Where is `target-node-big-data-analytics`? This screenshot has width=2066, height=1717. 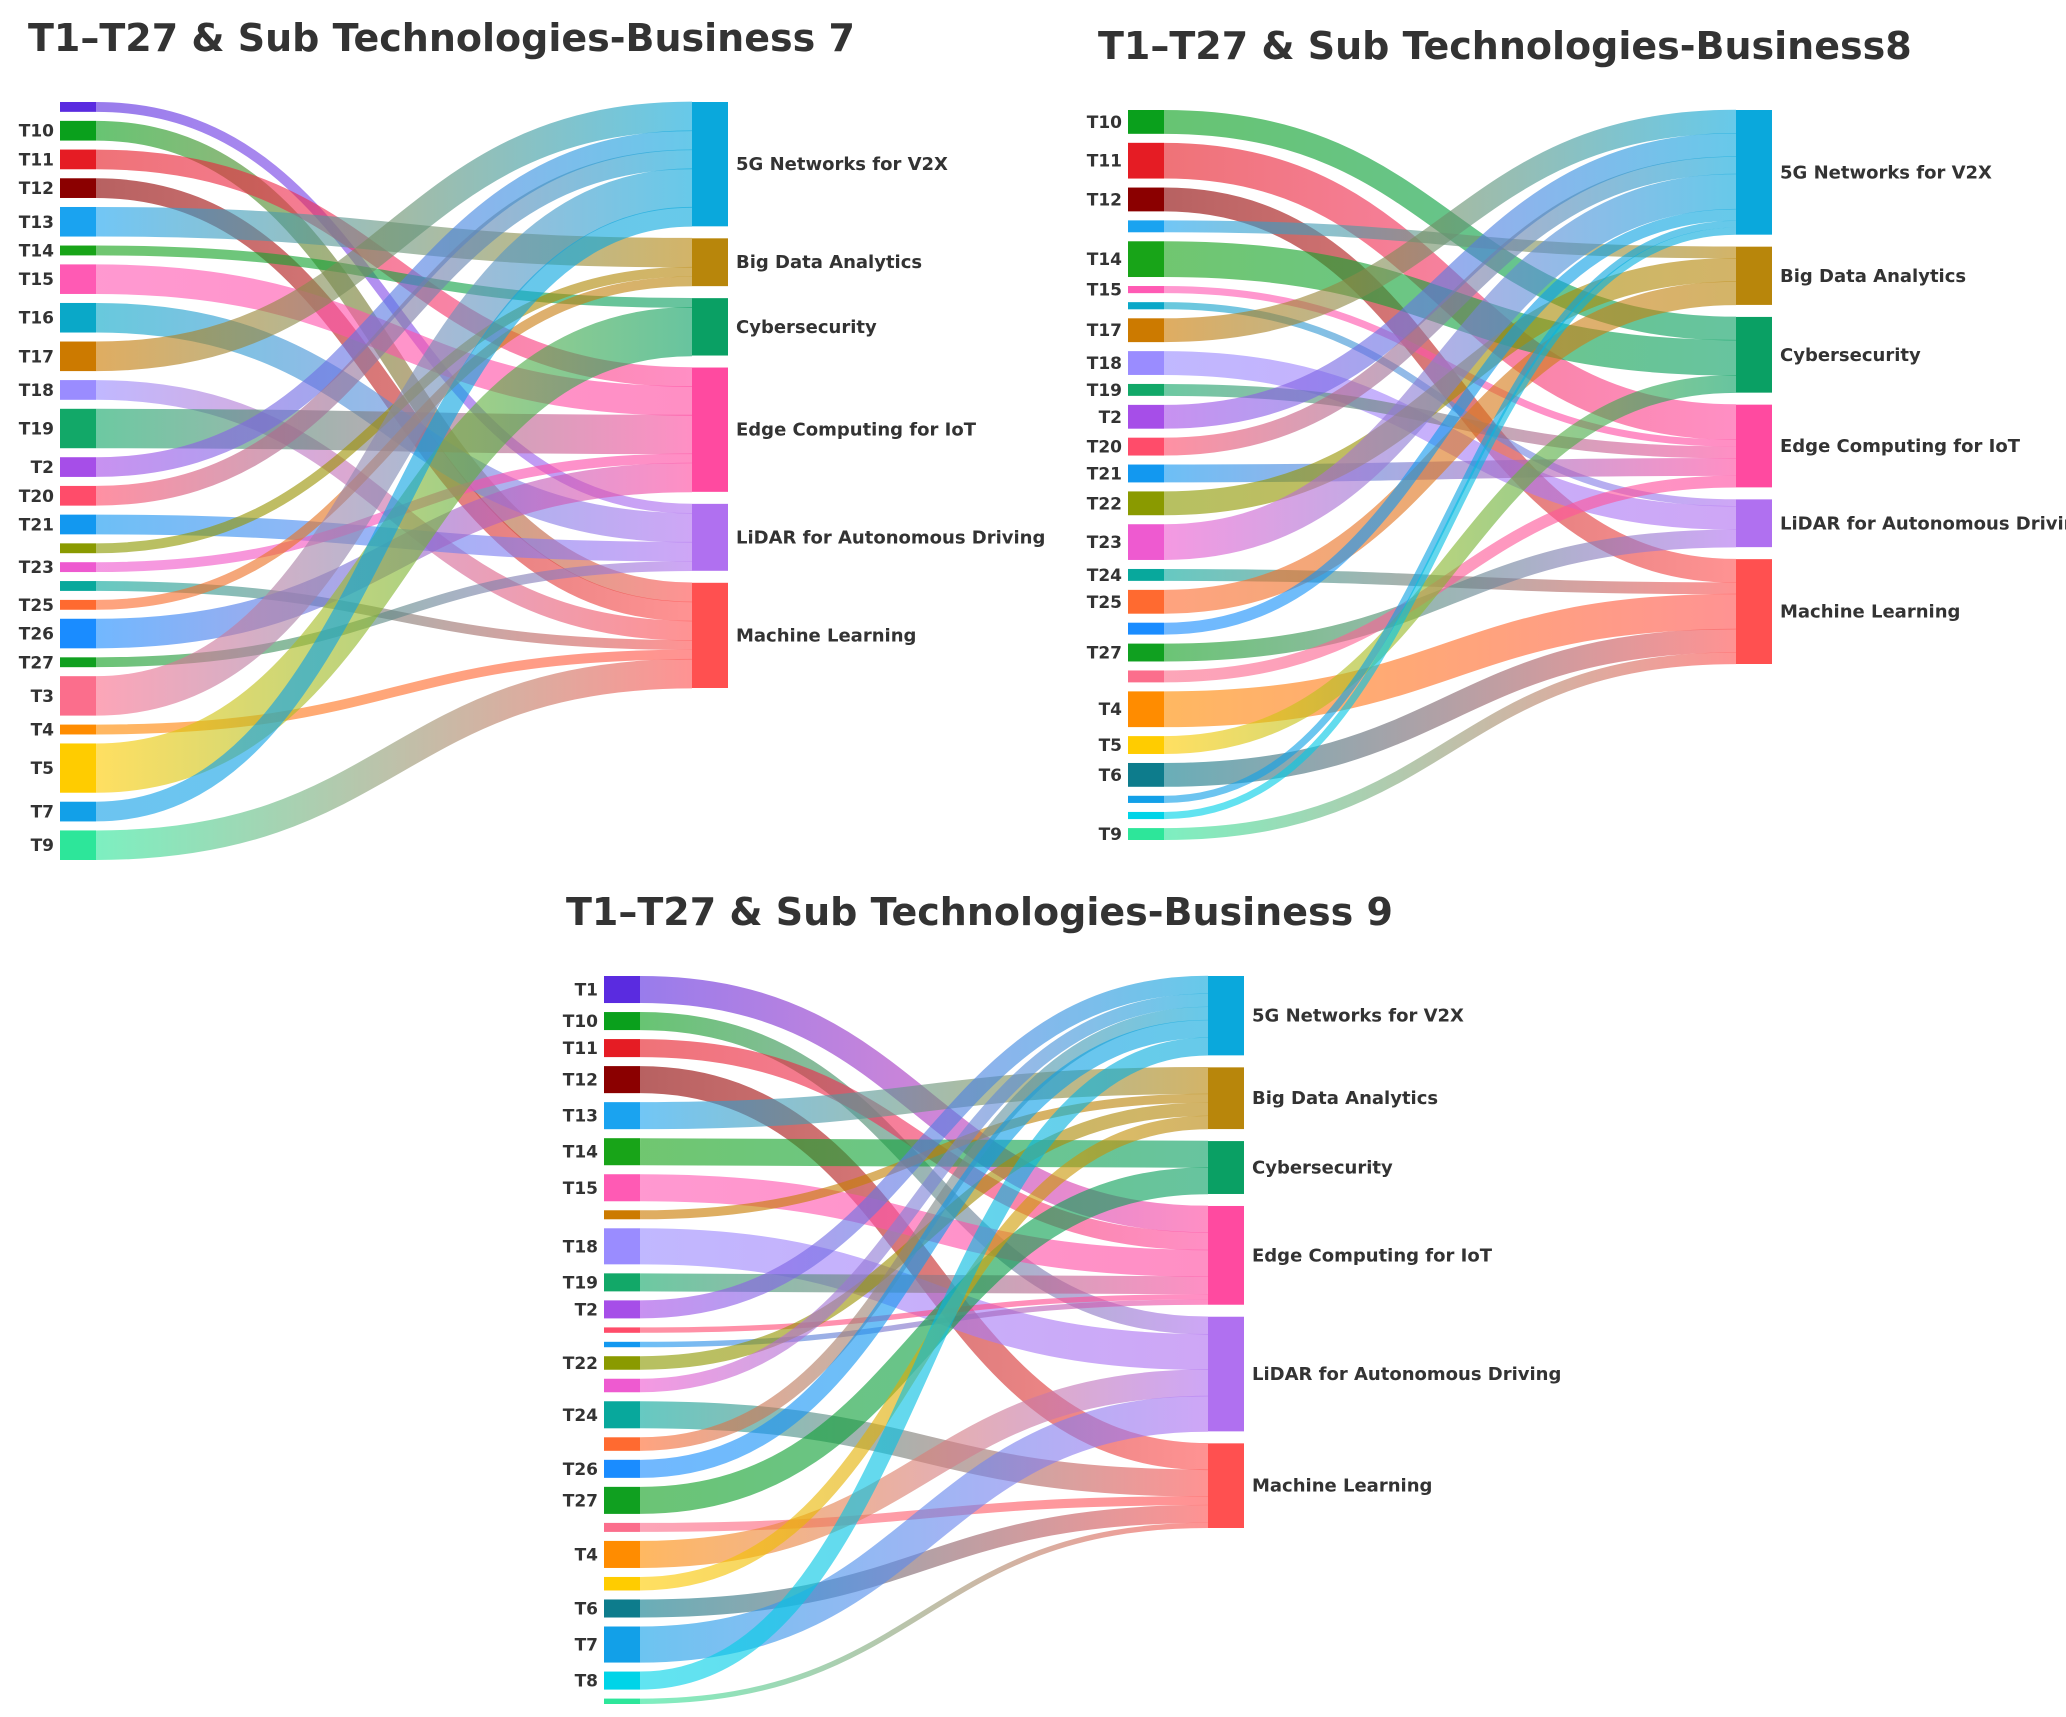 target-node-big-data-analytics is located at coordinates (1754, 275).